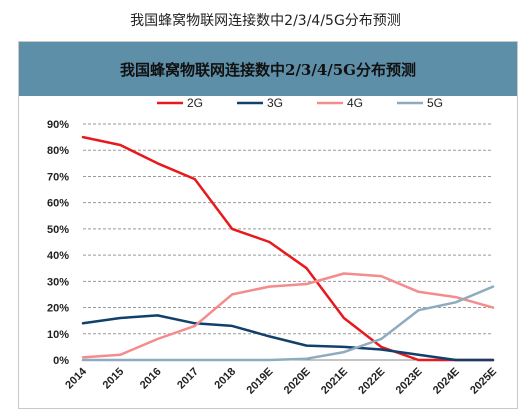 Image resolution: width=531 pixels, height=413 pixels. I want to click on y-tick-label: 20%, so click(58, 309).